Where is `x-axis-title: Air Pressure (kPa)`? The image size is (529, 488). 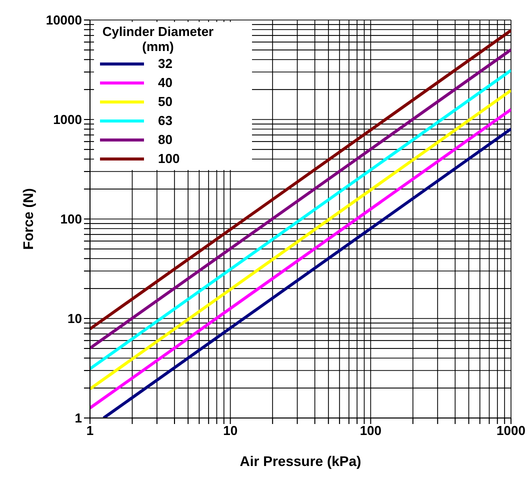
x-axis-title: Air Pressure (kPa) is located at coordinates (301, 461).